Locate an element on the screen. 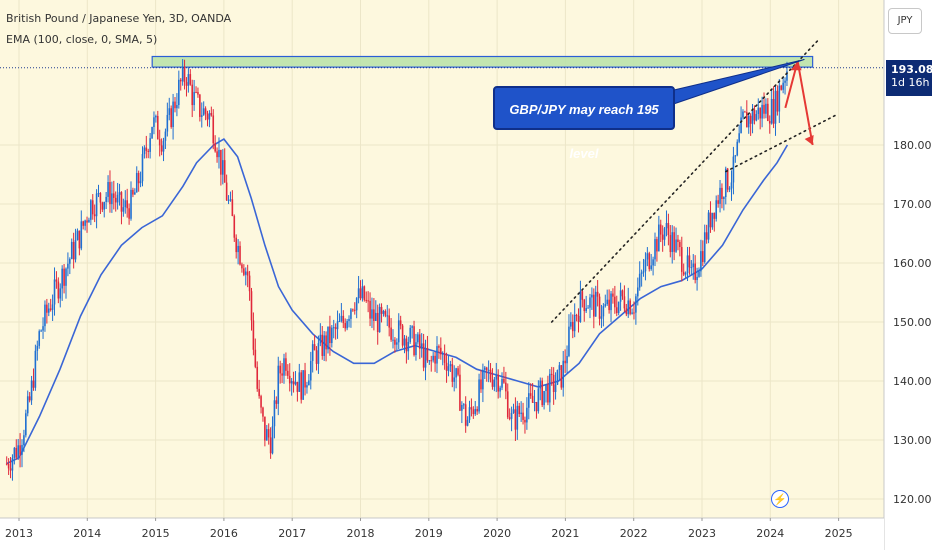 The width and height of the screenshot is (932, 550). indicator-legend: EMA (100, close, 0, SMA, 5) is located at coordinates (82, 39).